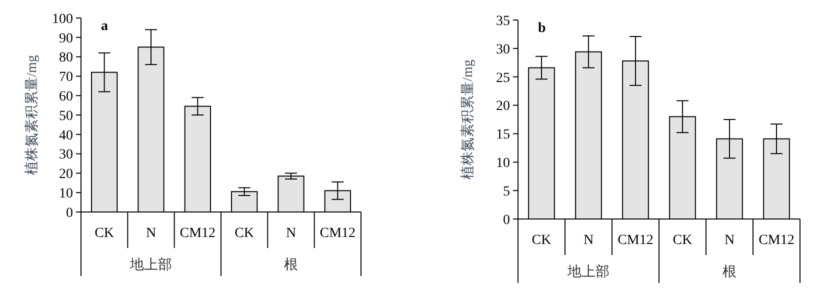 The height and width of the screenshot is (297, 818). What do you see at coordinates (104, 26) in the screenshot?
I see `chart-title: a` at bounding box center [104, 26].